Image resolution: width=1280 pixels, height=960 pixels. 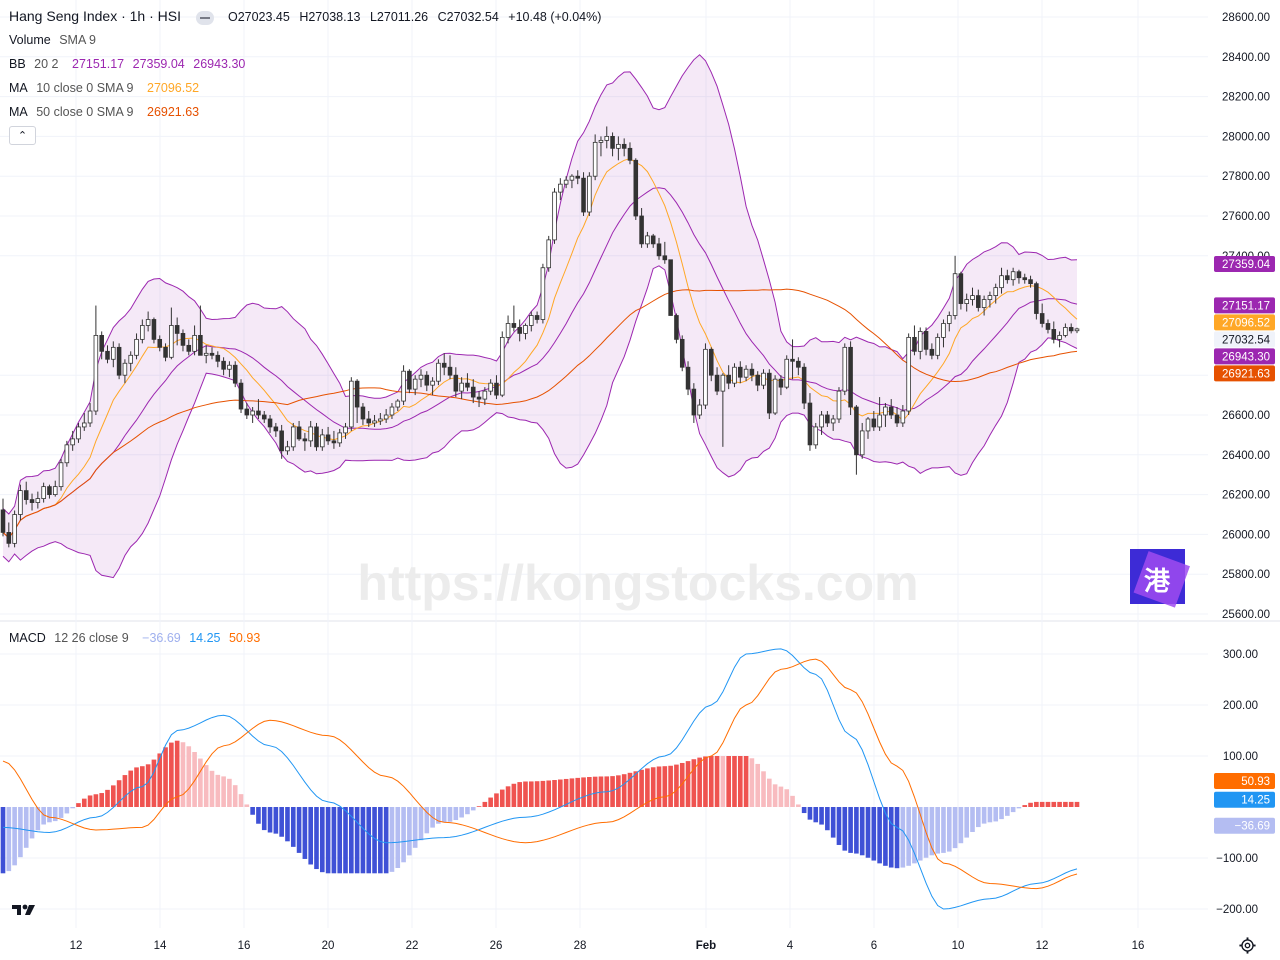 What do you see at coordinates (1246, 357) in the screenshot?
I see `price-label: 26943.30` at bounding box center [1246, 357].